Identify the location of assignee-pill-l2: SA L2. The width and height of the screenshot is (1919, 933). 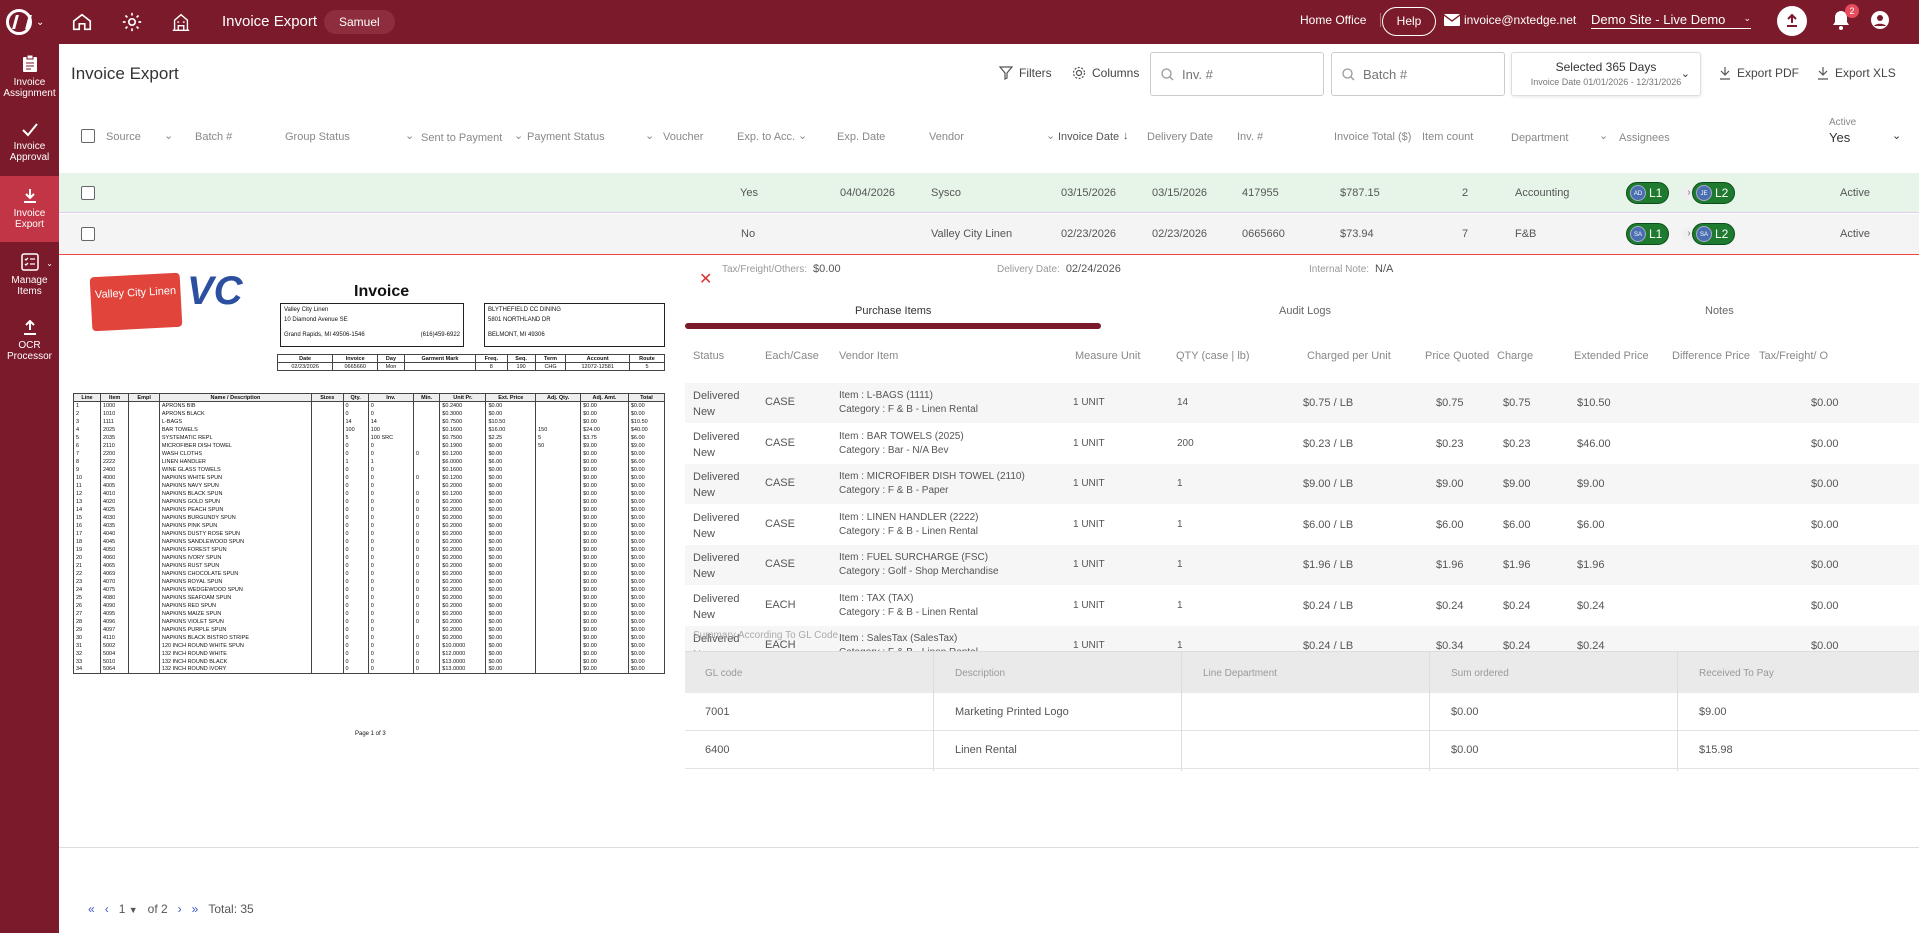
(1714, 234).